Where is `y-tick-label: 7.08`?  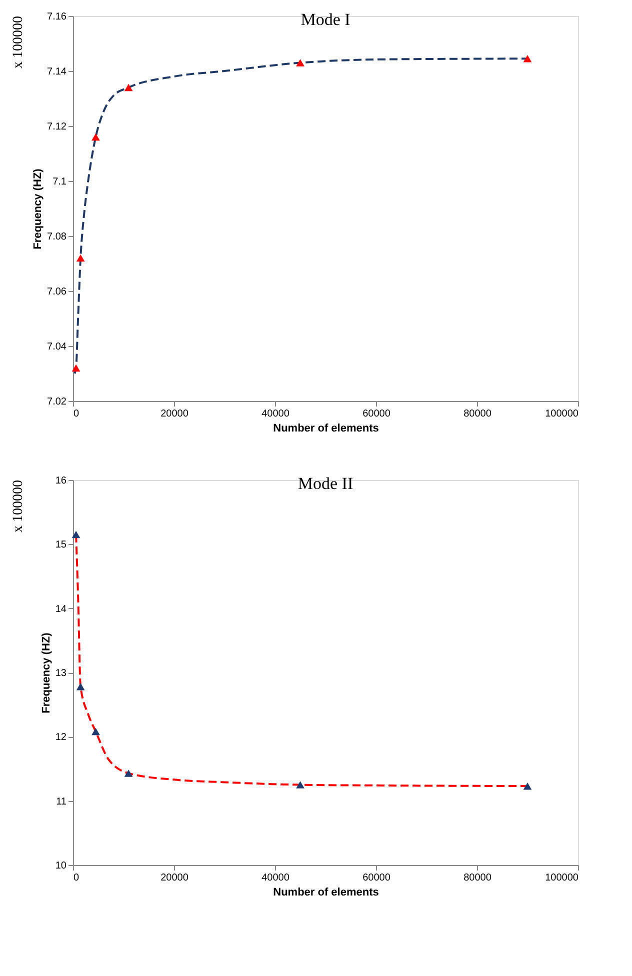 y-tick-label: 7.08 is located at coordinates (57, 237).